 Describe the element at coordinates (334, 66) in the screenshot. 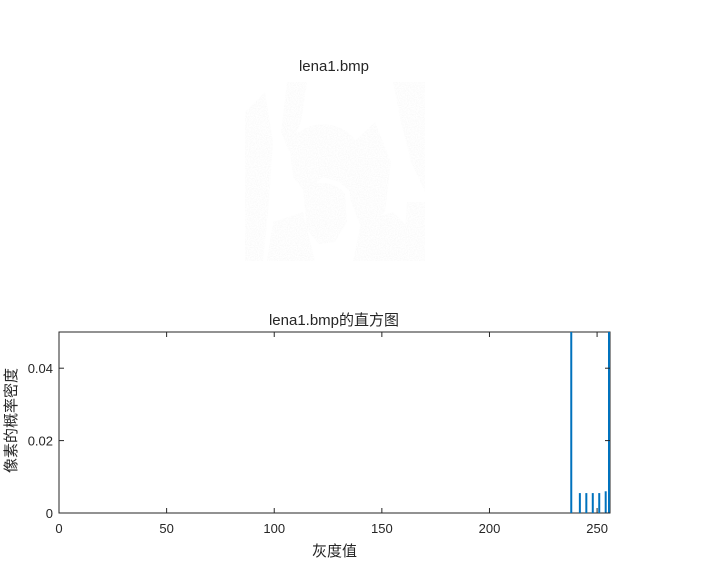

I see `image-title: lena1.bmp` at that location.